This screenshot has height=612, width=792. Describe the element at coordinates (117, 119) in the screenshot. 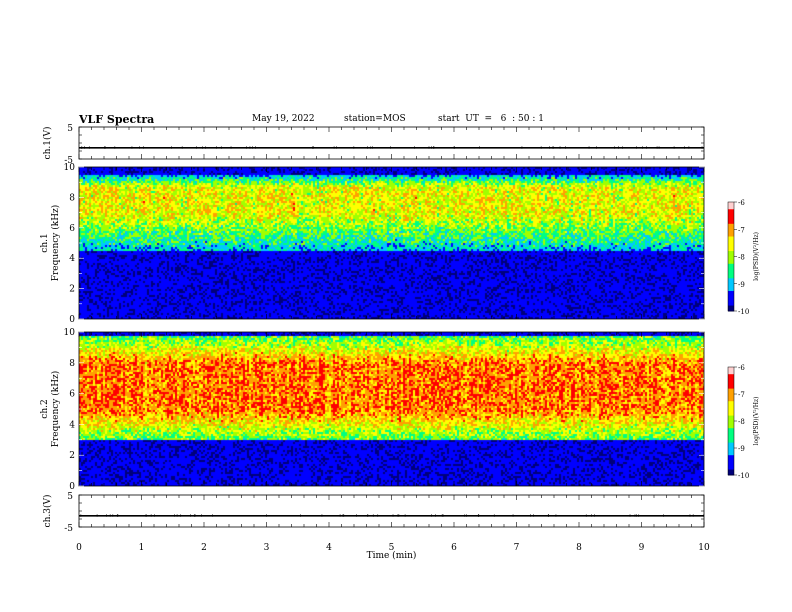

I see `plot-title: VLF Spectra` at that location.